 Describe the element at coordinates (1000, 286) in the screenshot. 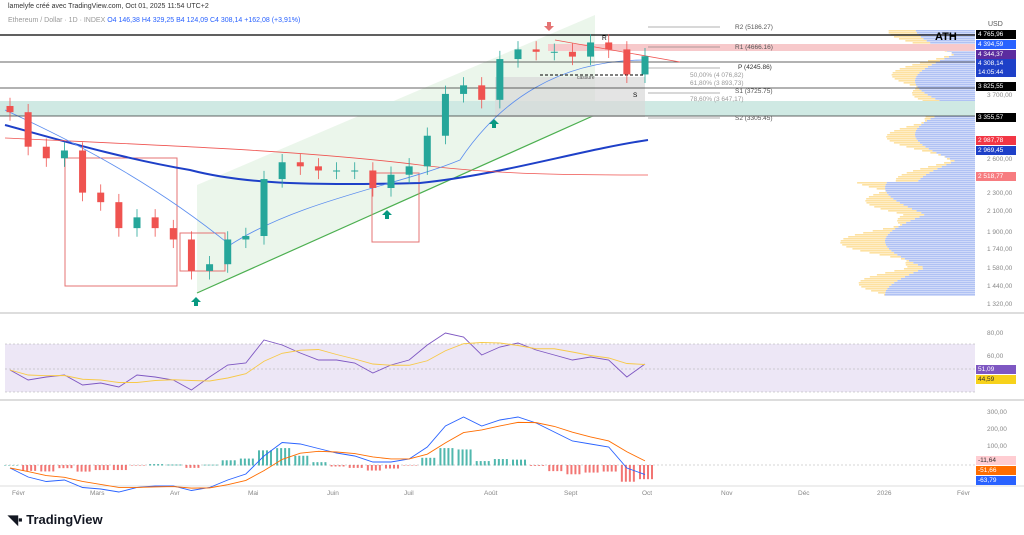

I see `price-tick: 1 440,00` at that location.